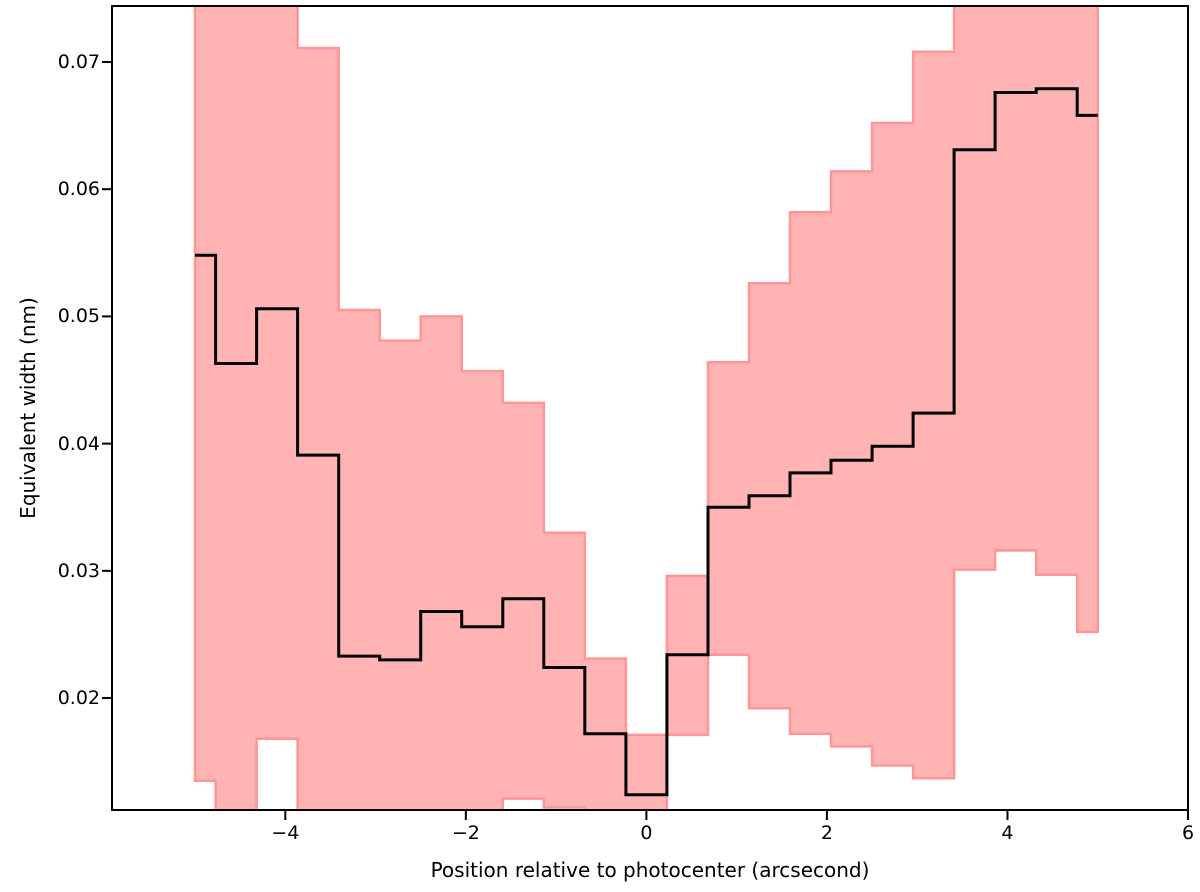 This screenshot has height=892, width=1200. I want to click on x-tick-label: 0, so click(646, 833).